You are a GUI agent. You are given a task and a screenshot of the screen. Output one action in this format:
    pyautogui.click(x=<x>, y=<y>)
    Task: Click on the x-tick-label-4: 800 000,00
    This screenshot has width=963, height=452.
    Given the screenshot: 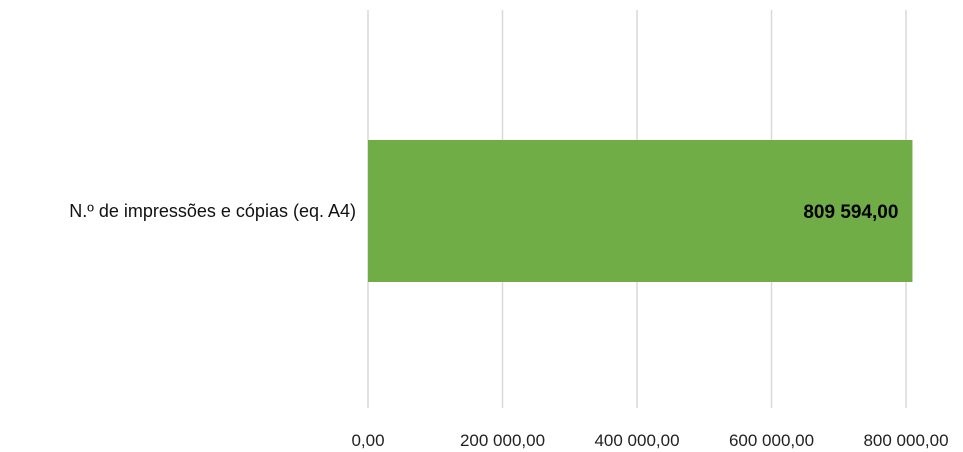 What is the action you would take?
    pyautogui.click(x=905, y=440)
    